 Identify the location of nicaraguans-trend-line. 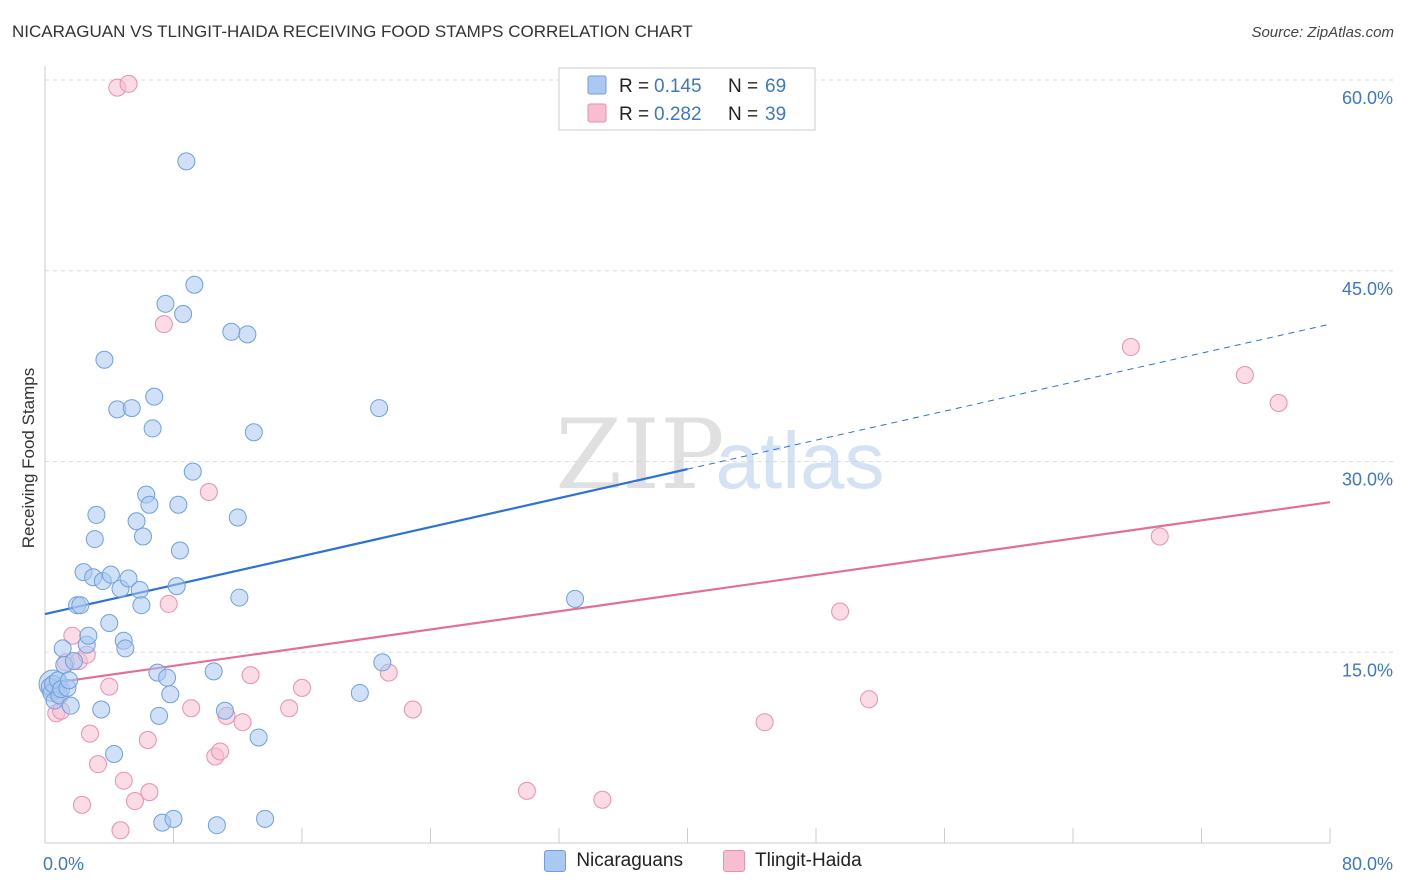
(366, 542).